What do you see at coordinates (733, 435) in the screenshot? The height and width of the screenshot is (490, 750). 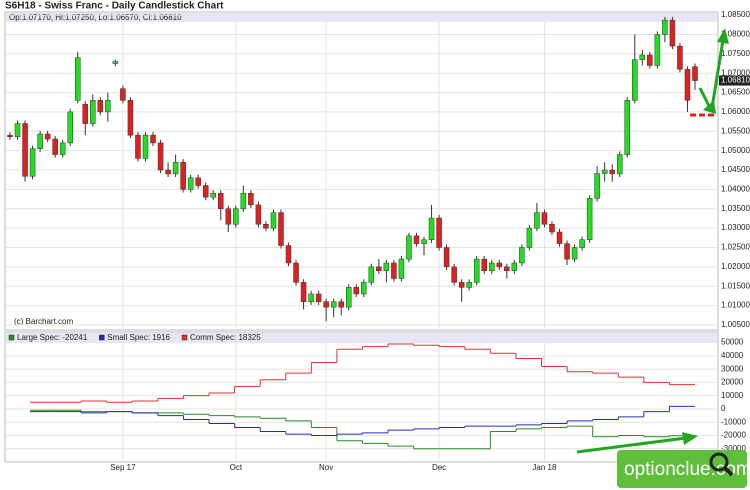 I see `y-tick-label: -20000` at bounding box center [733, 435].